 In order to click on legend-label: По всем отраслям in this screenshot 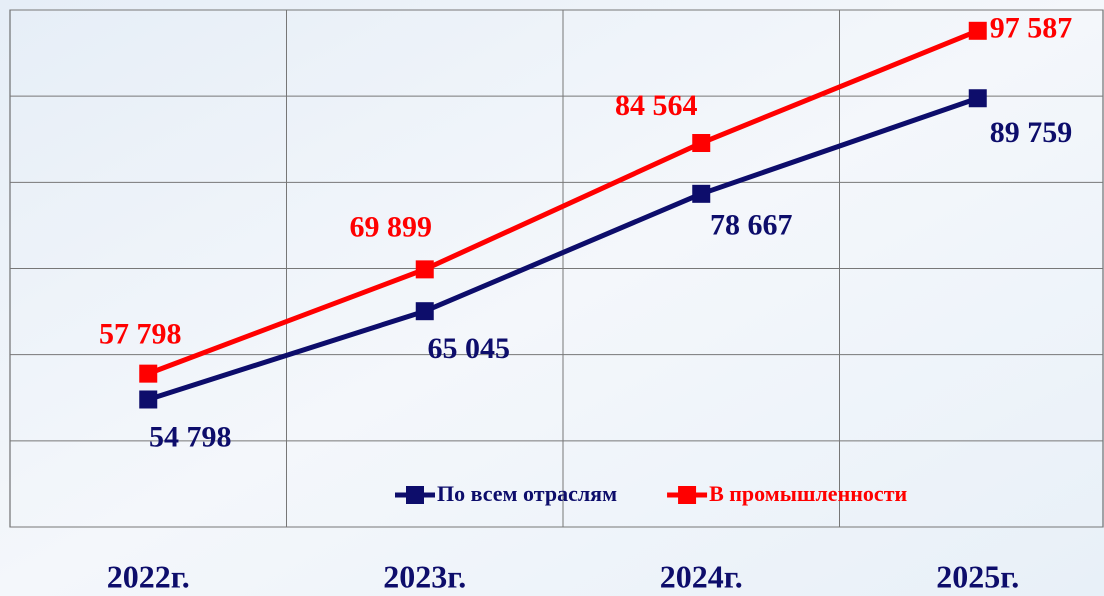, I will do `click(527, 493)`.